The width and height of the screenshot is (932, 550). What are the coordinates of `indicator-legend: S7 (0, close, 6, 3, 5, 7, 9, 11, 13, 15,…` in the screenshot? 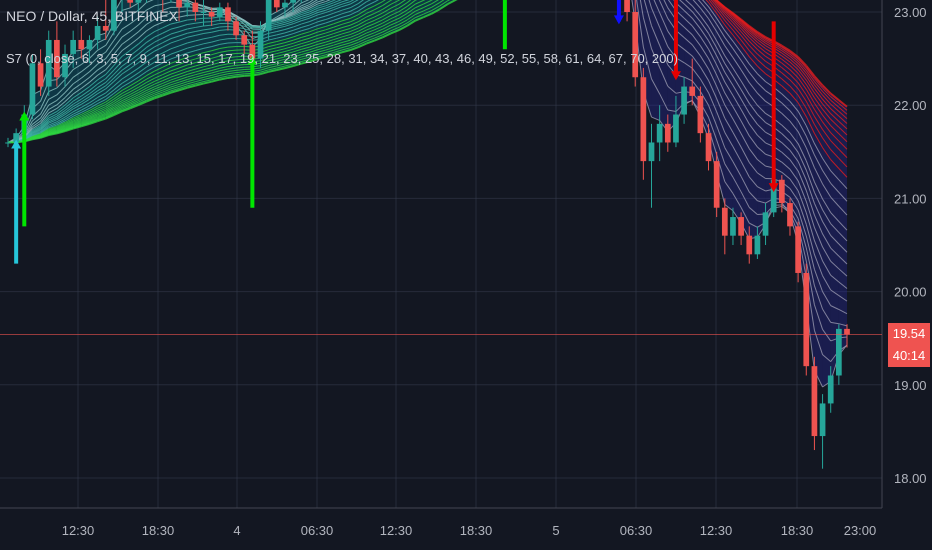 It's located at (342, 58).